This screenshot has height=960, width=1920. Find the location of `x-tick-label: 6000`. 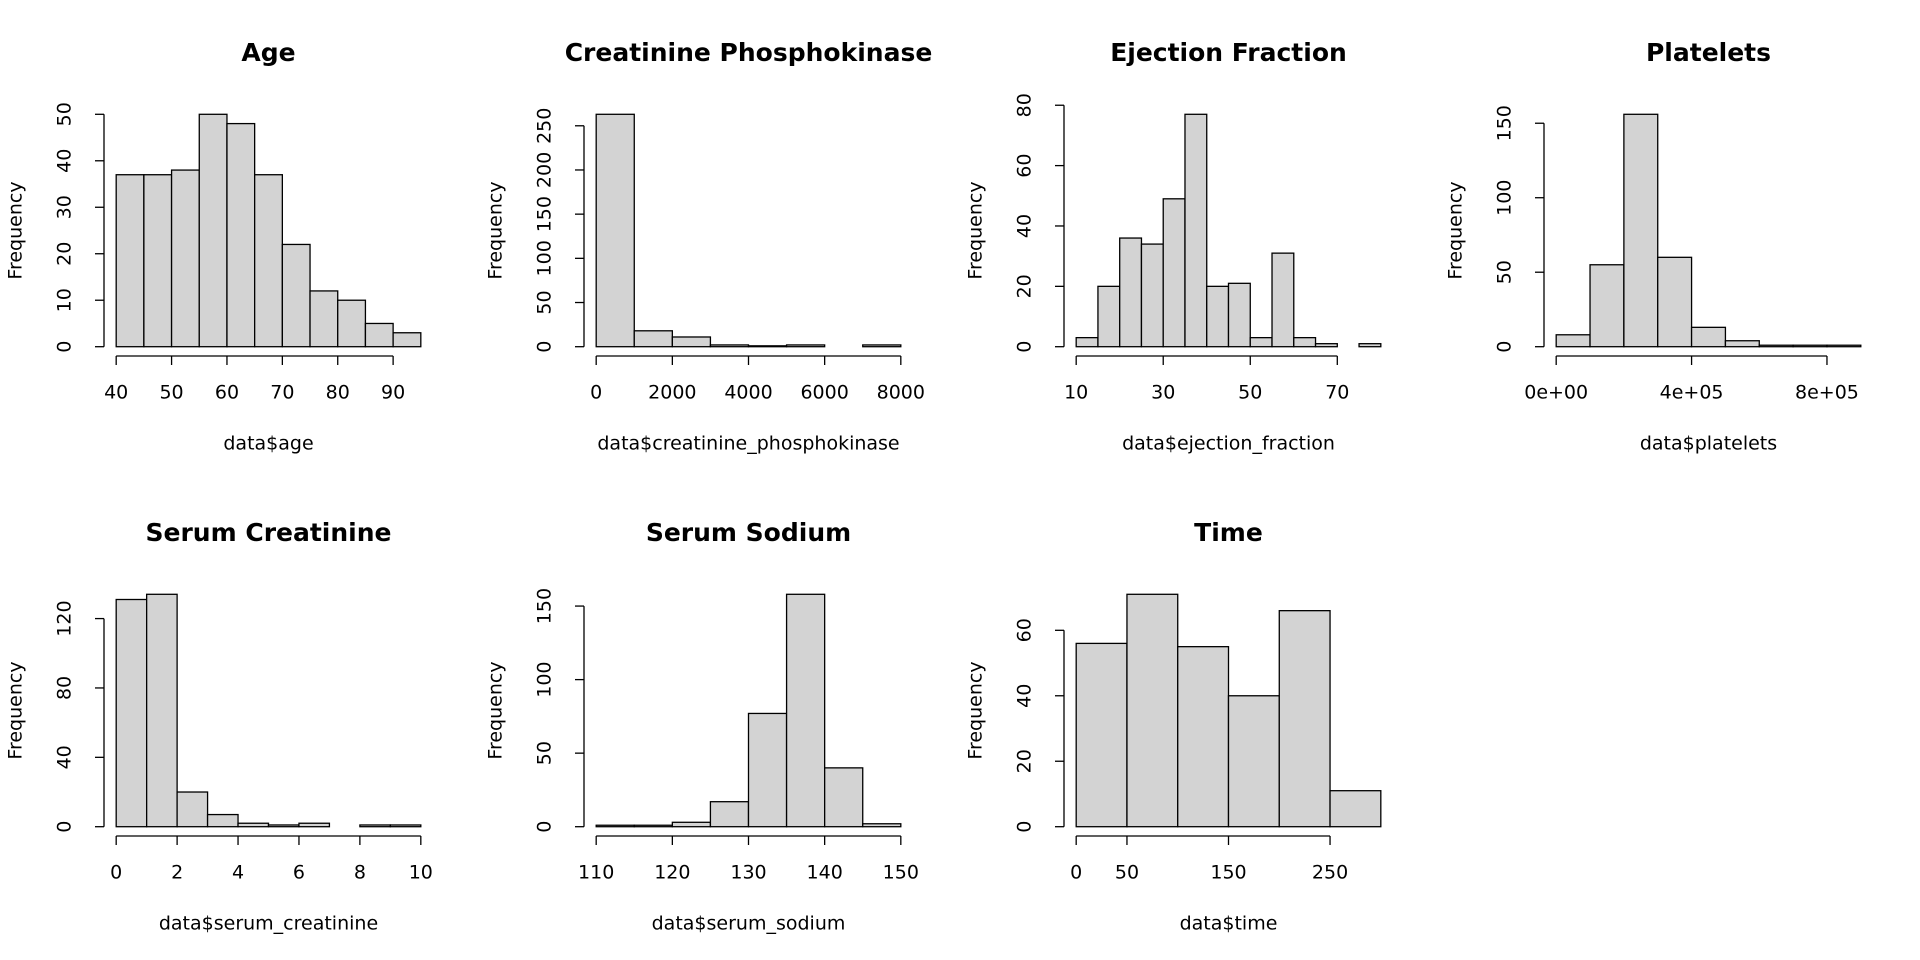

x-tick-label: 6000 is located at coordinates (824, 393).